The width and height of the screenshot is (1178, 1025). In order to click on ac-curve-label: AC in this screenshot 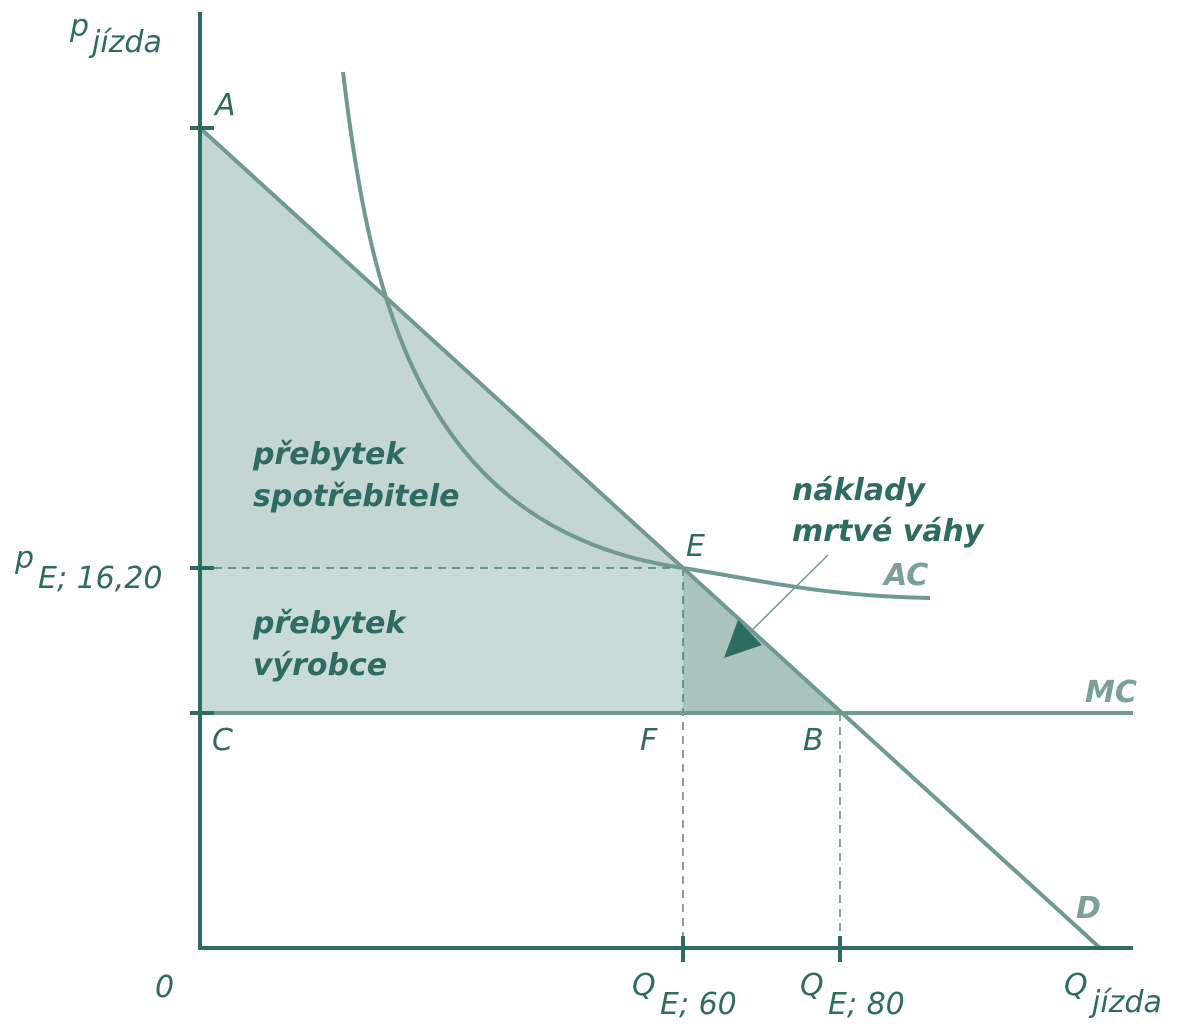, I will do `click(905, 575)`.